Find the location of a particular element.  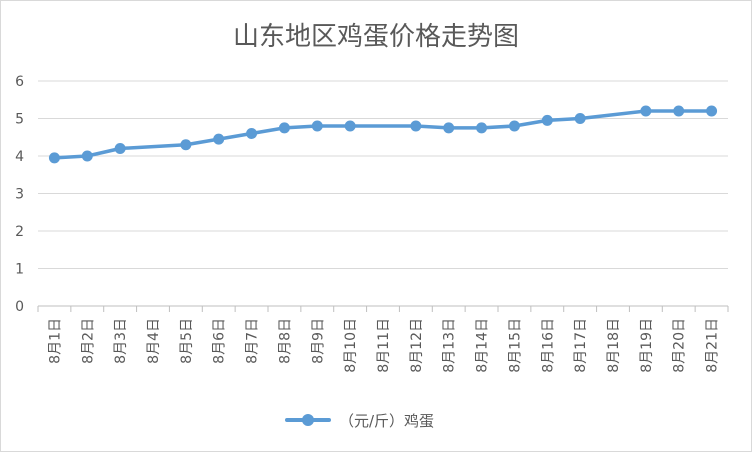

x-tick-label: 8月7日 is located at coordinates (253, 341).